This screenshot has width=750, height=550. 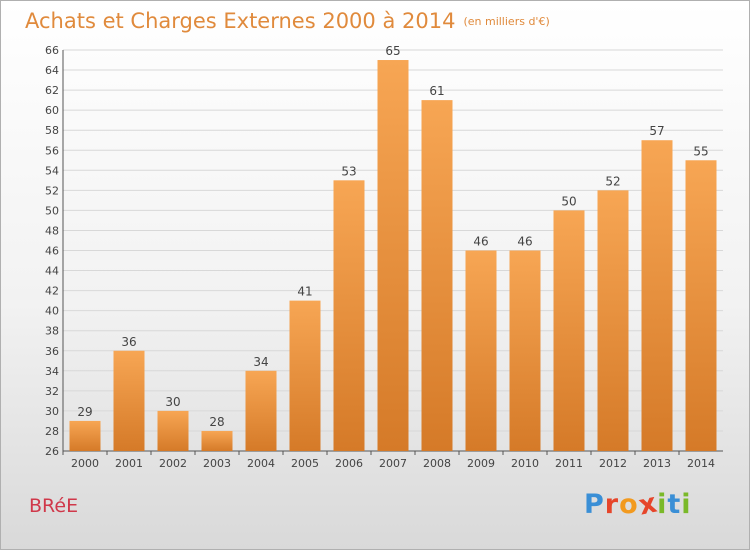 I want to click on y-tick-label: 54, so click(x=52, y=170).